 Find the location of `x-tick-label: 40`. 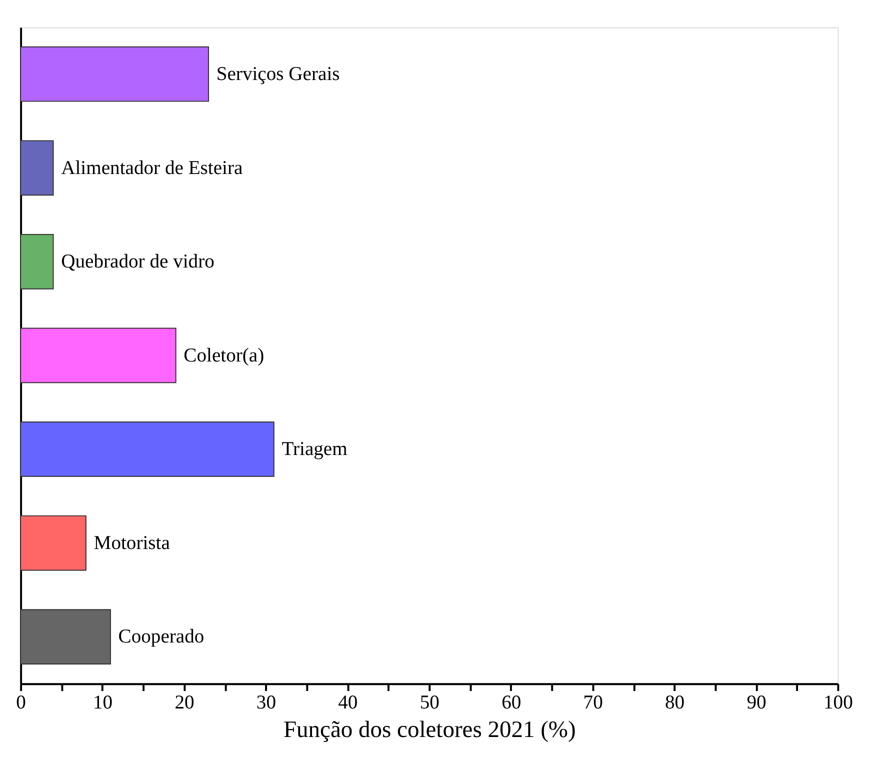

x-tick-label: 40 is located at coordinates (348, 703).